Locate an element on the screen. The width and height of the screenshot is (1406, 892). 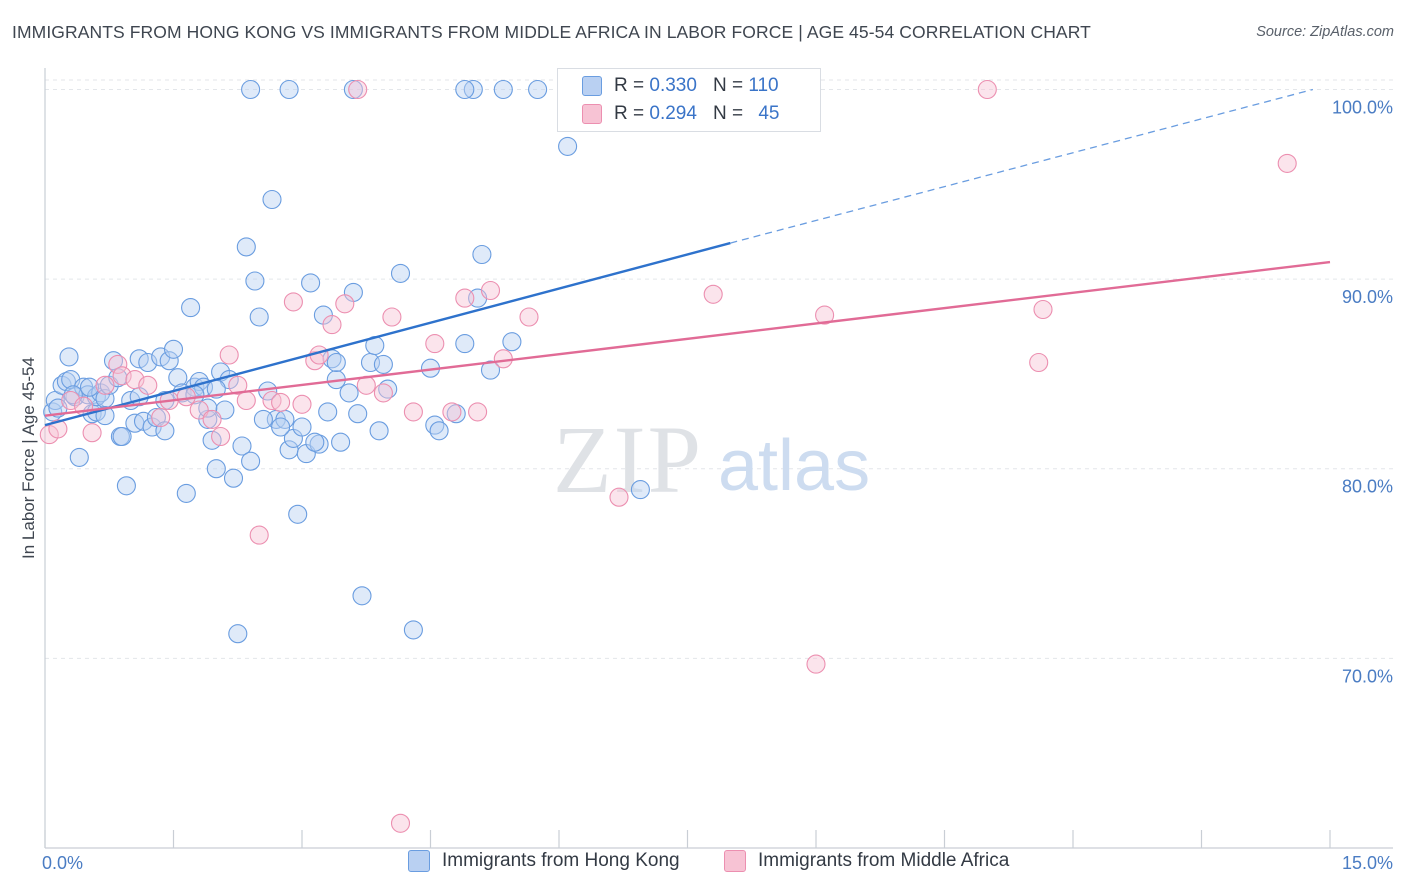
y-tick-label: 100.0% is located at coordinates (1362, 107).